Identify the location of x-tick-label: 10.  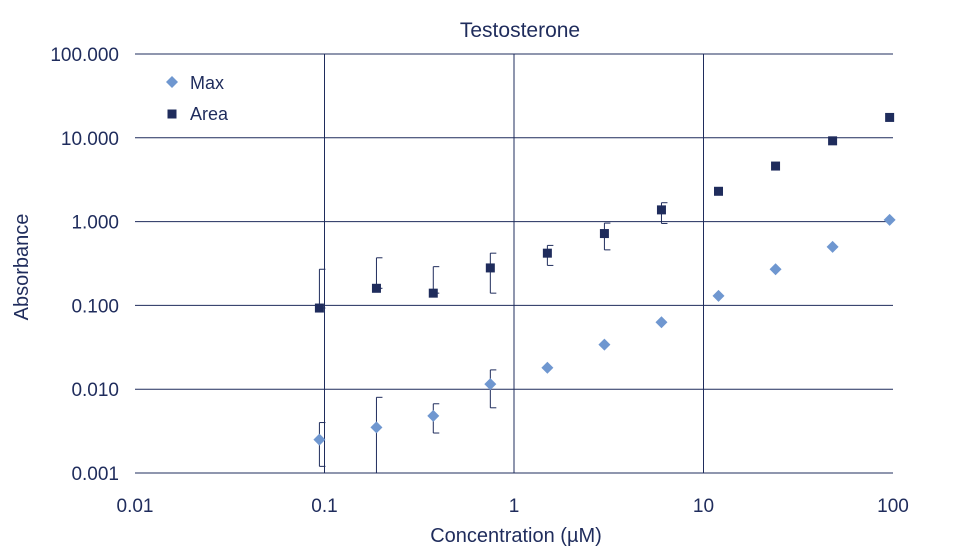
(703, 506).